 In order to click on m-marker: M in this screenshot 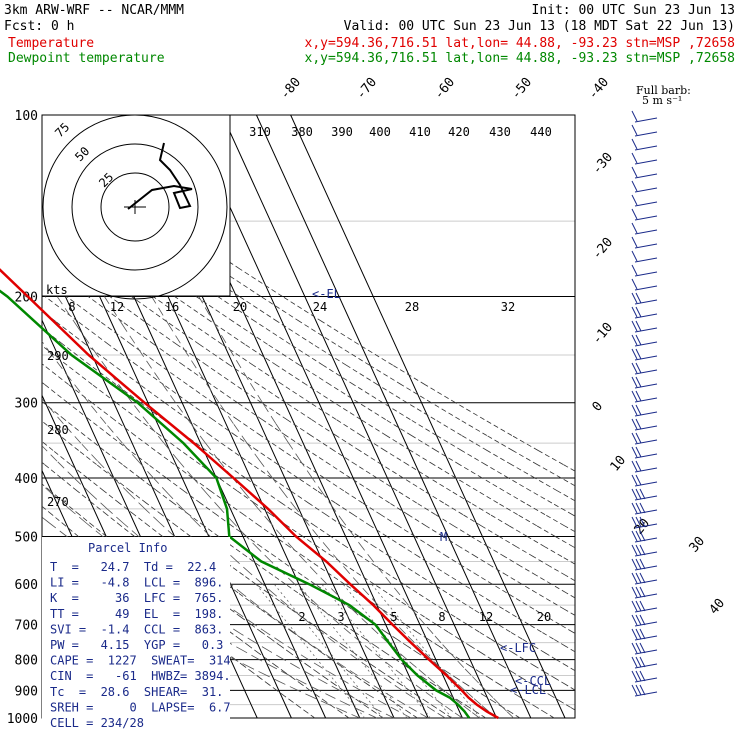, I will do `click(443, 537)`.